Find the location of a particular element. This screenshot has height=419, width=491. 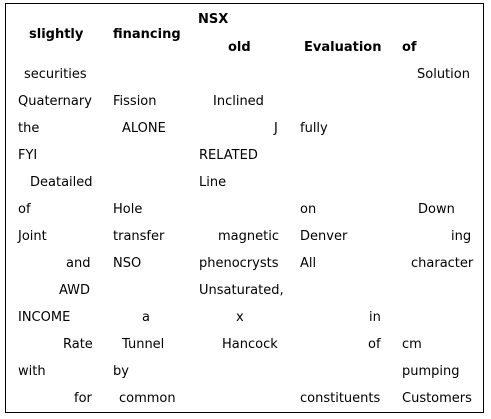

cell-r10-c3: x is located at coordinates (240, 317).